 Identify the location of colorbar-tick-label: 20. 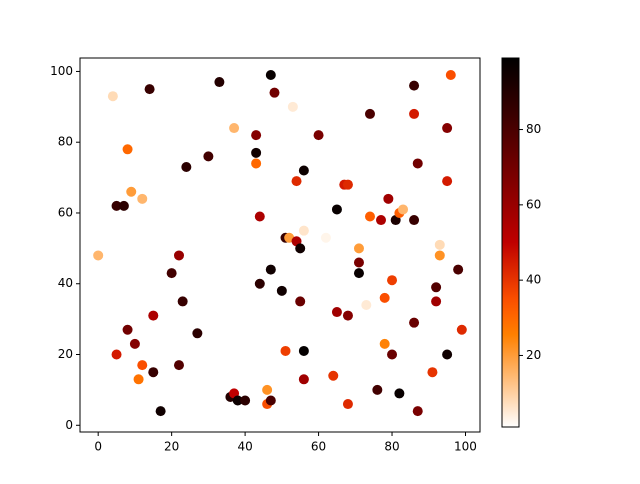
(533, 355).